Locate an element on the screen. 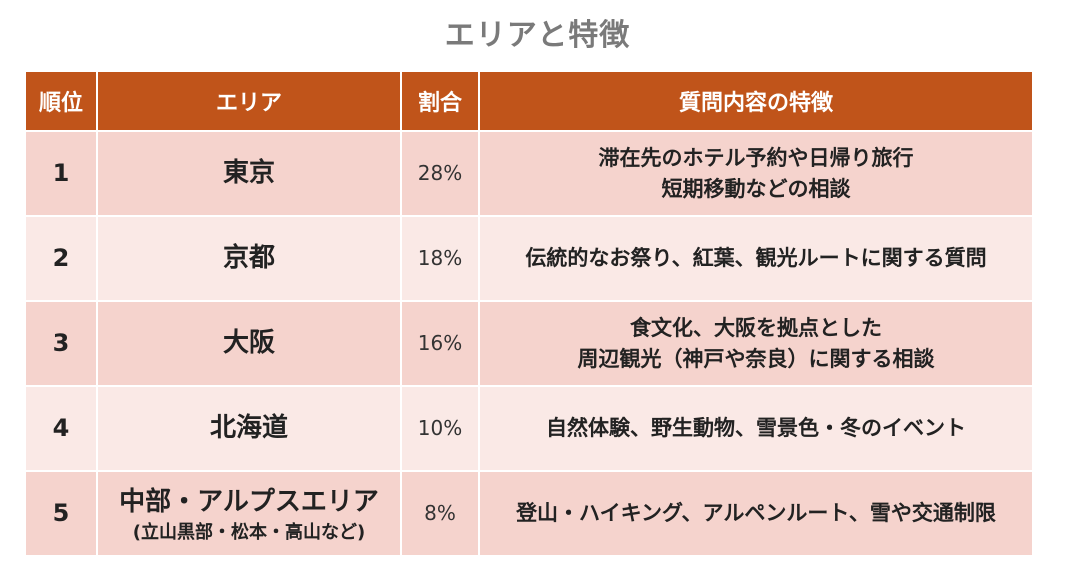  features-cell: 食文化、大阪を拠点とした 周辺観光（神戸や奈良）に関する相談 is located at coordinates (756, 343).